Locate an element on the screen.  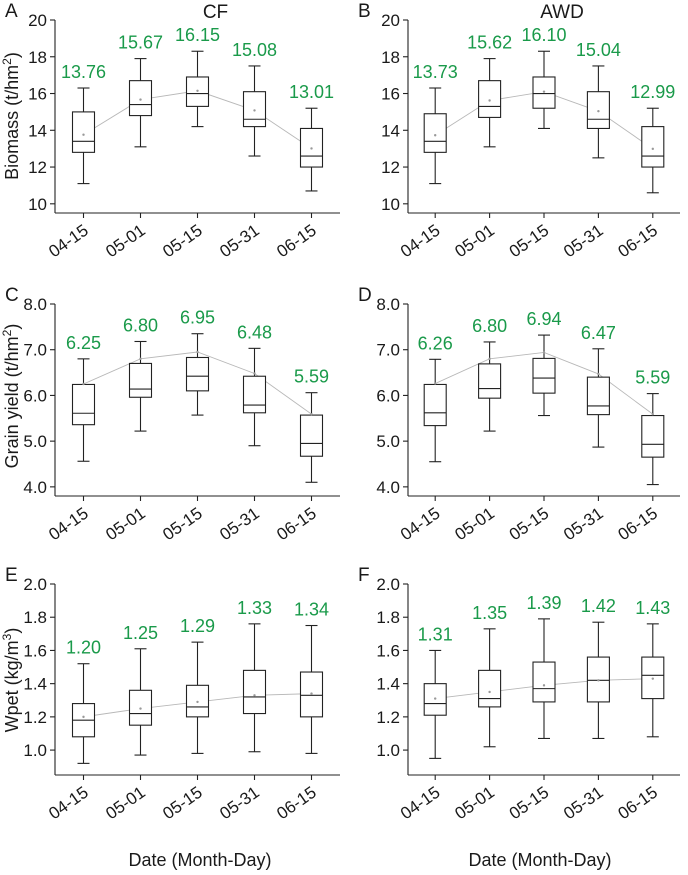
mean-value-label: 6.48 is located at coordinates (254, 332).